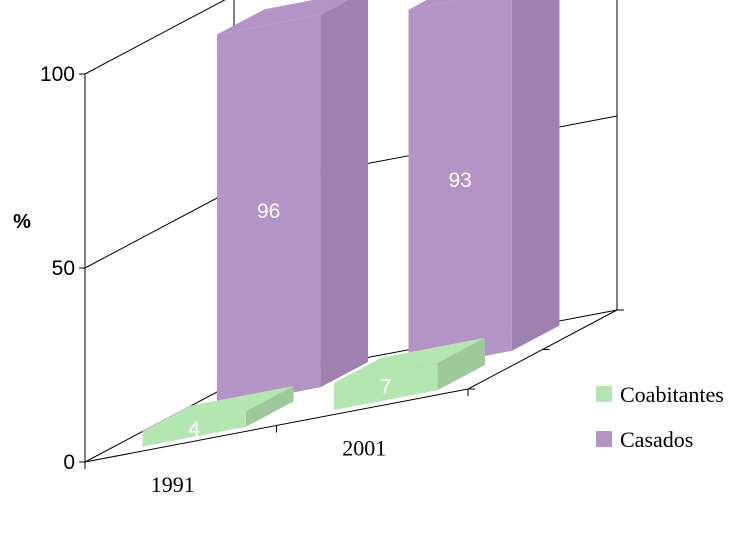 The width and height of the screenshot is (750, 542). What do you see at coordinates (660, 417) in the screenshot?
I see `legend: Coabitantes Casados` at bounding box center [660, 417].